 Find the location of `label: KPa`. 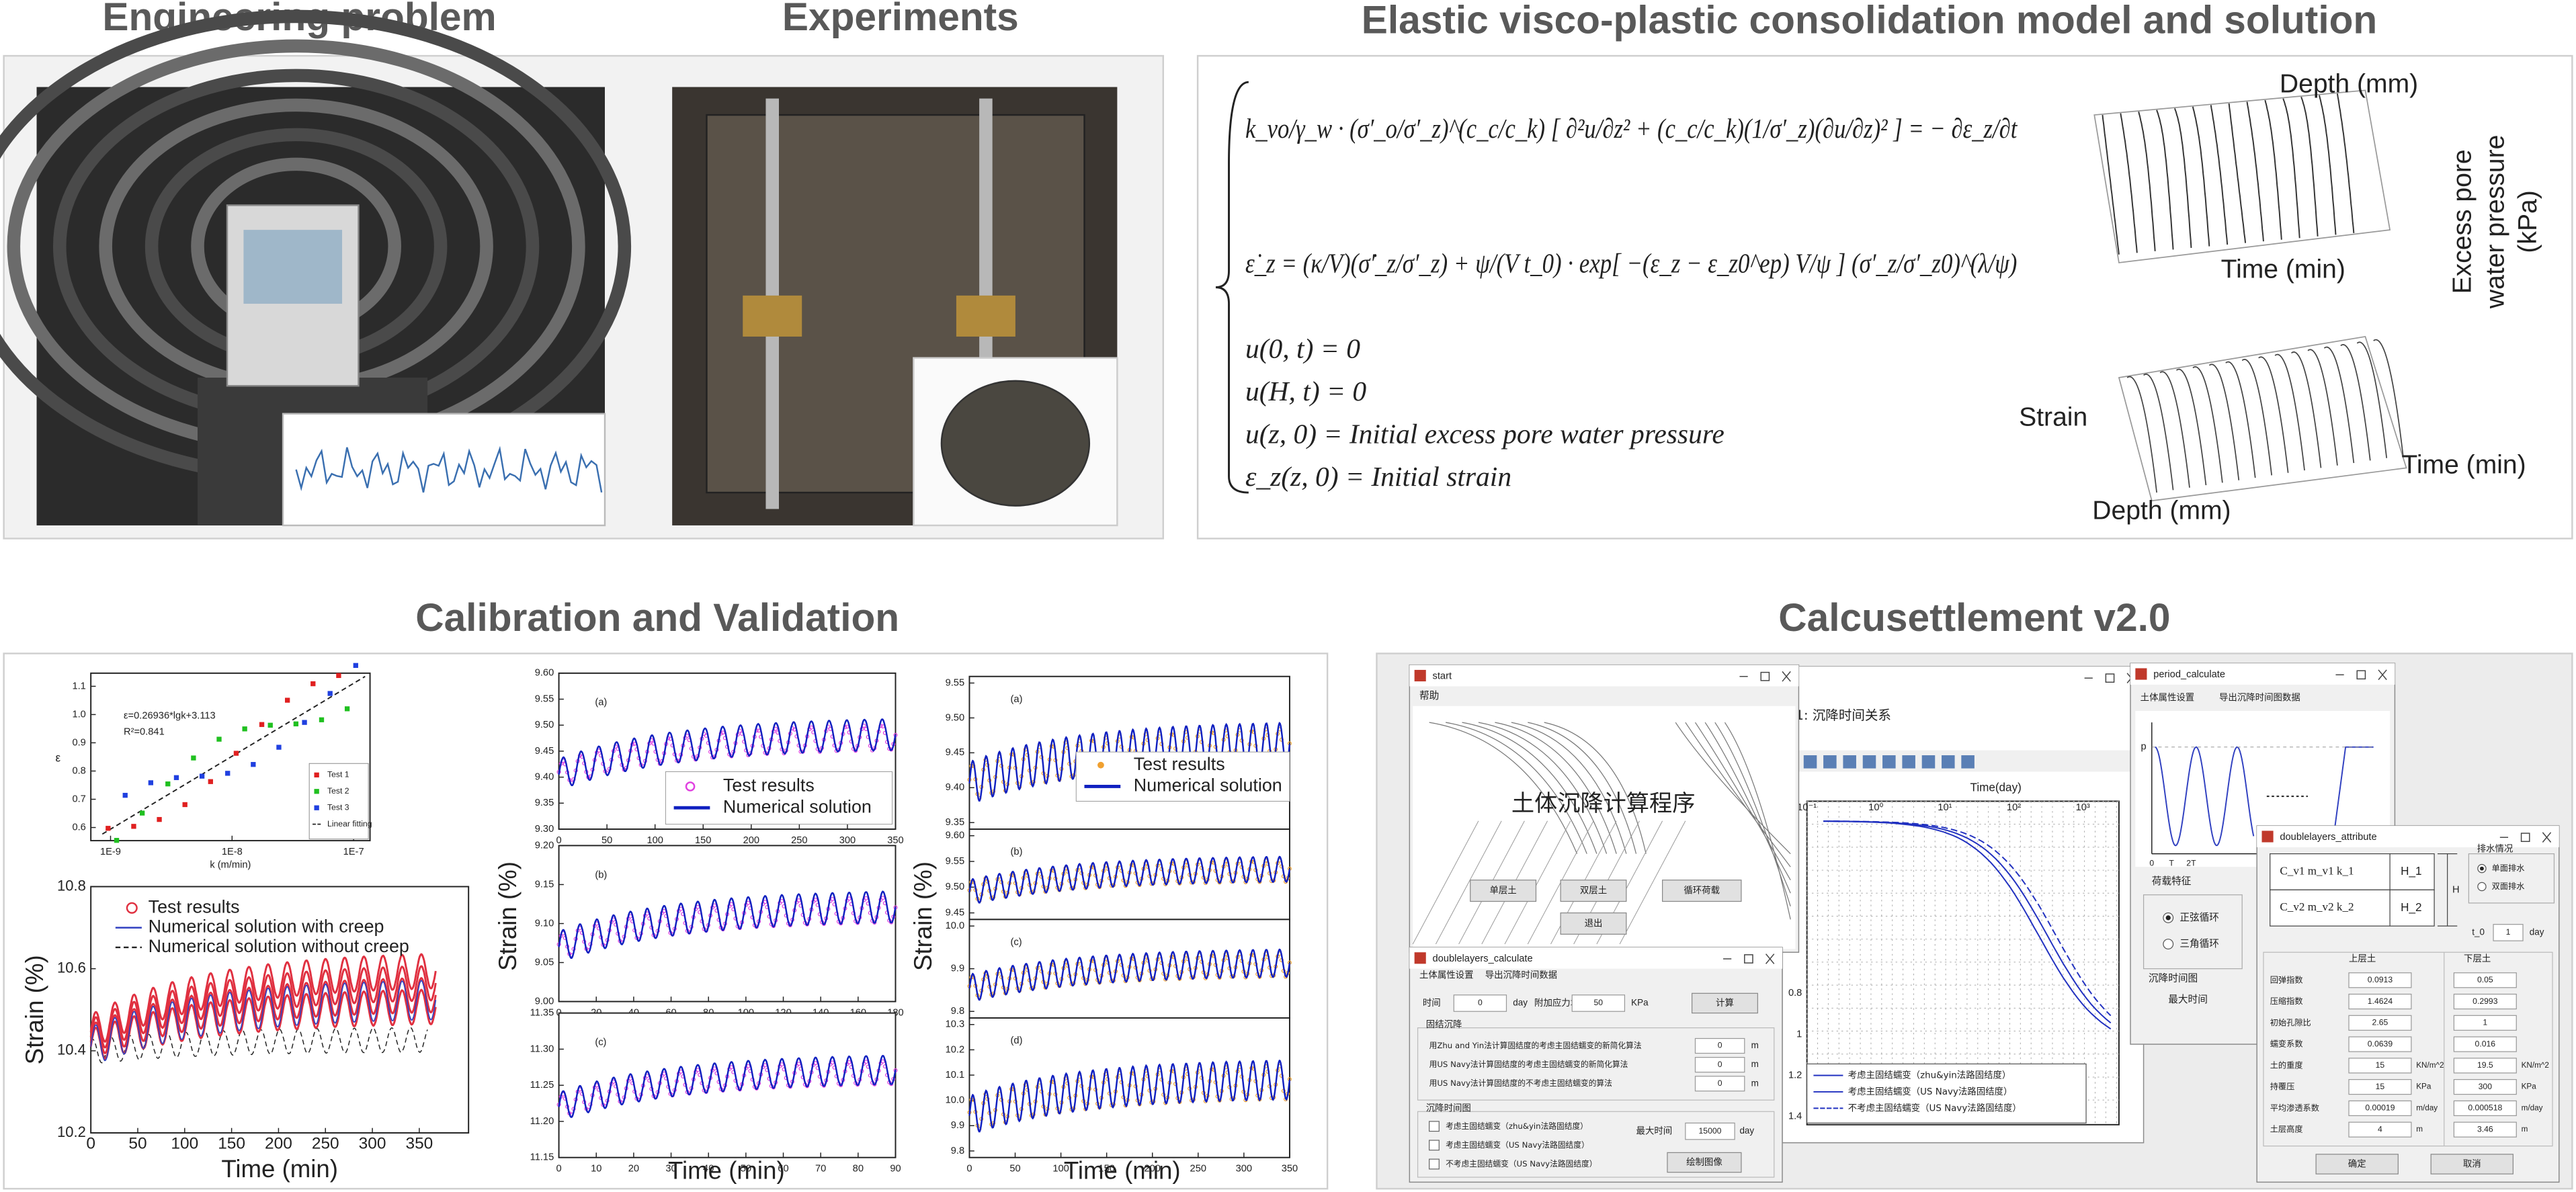

label: KPa is located at coordinates (1640, 1003).